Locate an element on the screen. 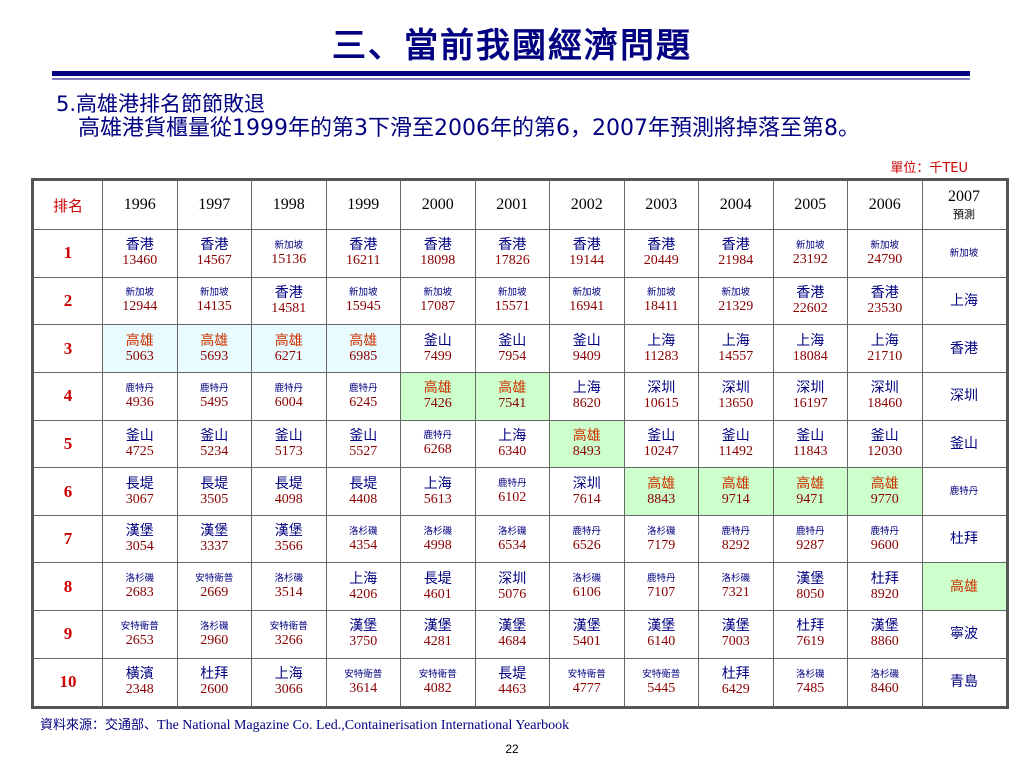 Image resolution: width=1024 pixels, height=768 pixels. port-cell: 新加坡 15945 is located at coordinates (363, 301).